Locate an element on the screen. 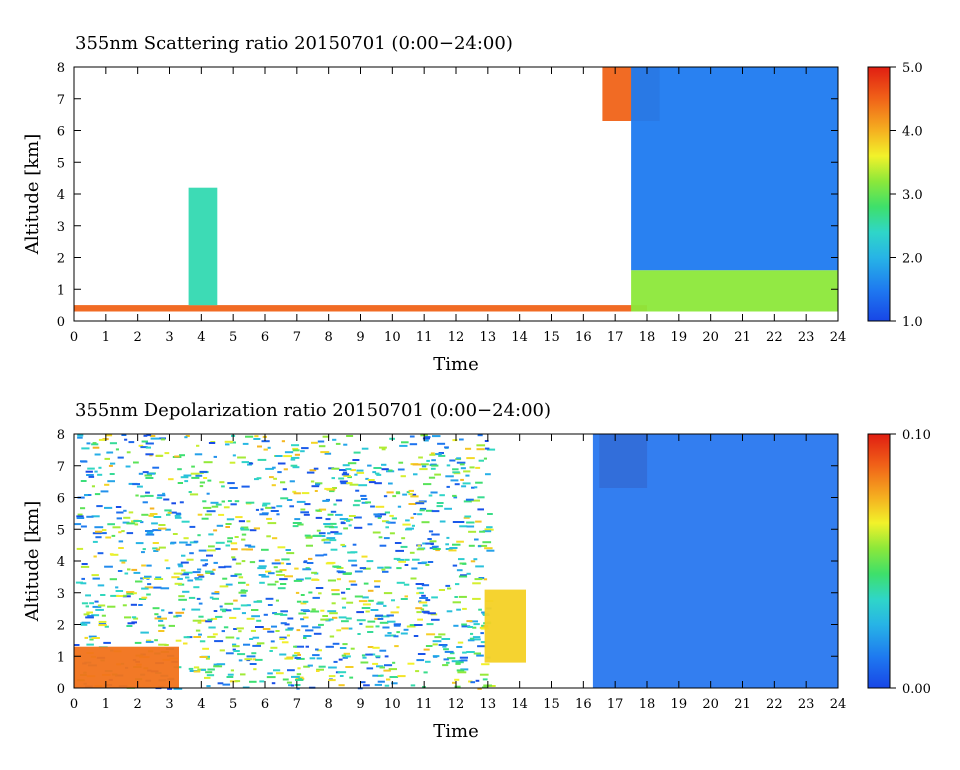 The image size is (960, 770). x-tick-label: 16 is located at coordinates (583, 704).